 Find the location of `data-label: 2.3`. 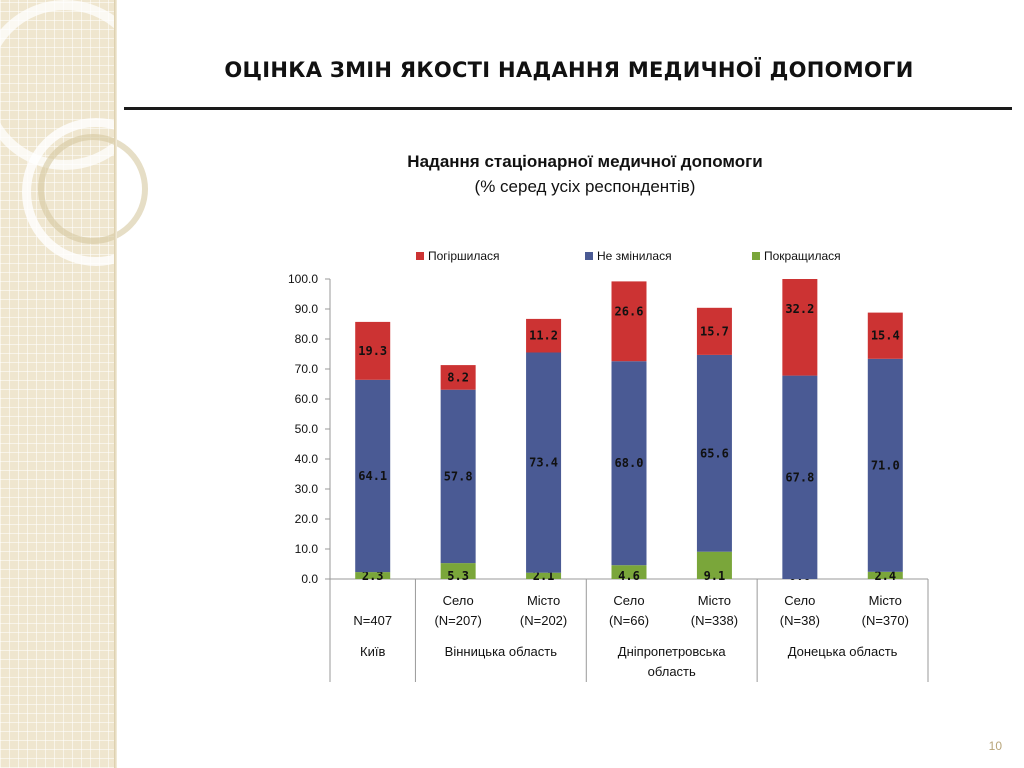

data-label: 2.3 is located at coordinates (373, 576).